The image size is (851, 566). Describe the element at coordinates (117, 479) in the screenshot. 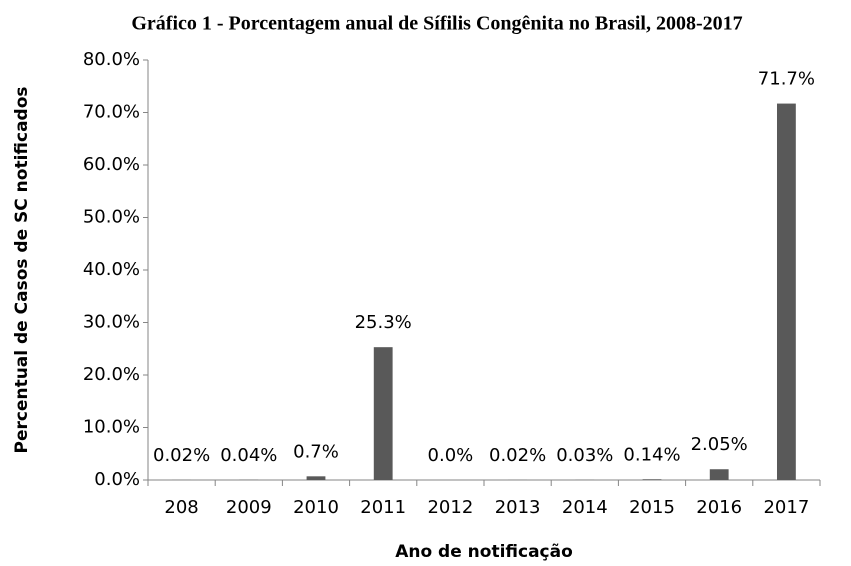

I see `y-tick-label: 0.0%` at that location.